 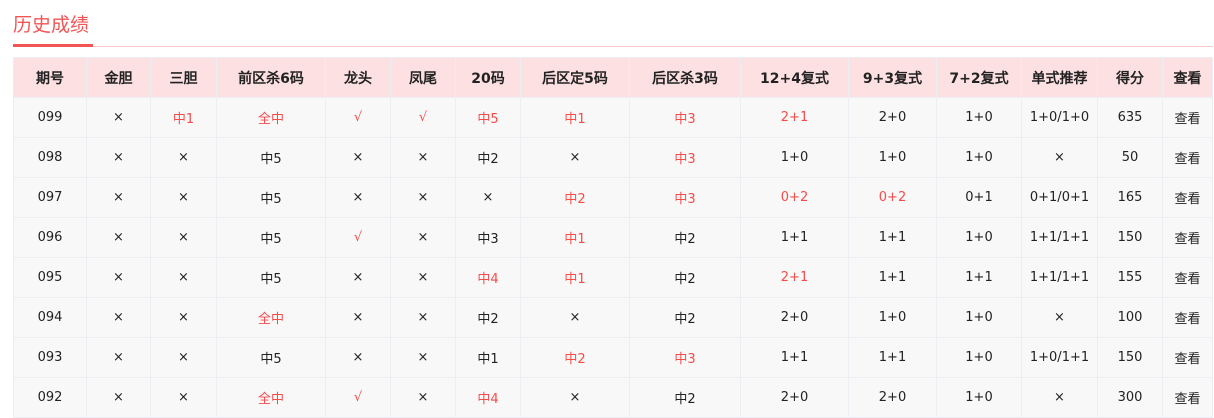 What do you see at coordinates (794, 117) in the screenshot?
I see `table-cell: 2+1` at bounding box center [794, 117].